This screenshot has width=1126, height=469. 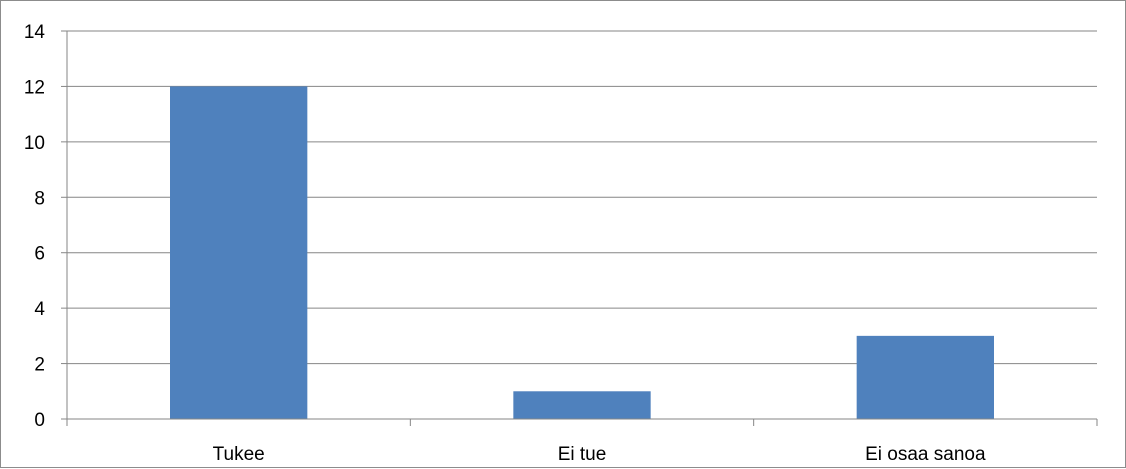 I want to click on x-category-label: Ei osaa sanoa, so click(x=925, y=454).